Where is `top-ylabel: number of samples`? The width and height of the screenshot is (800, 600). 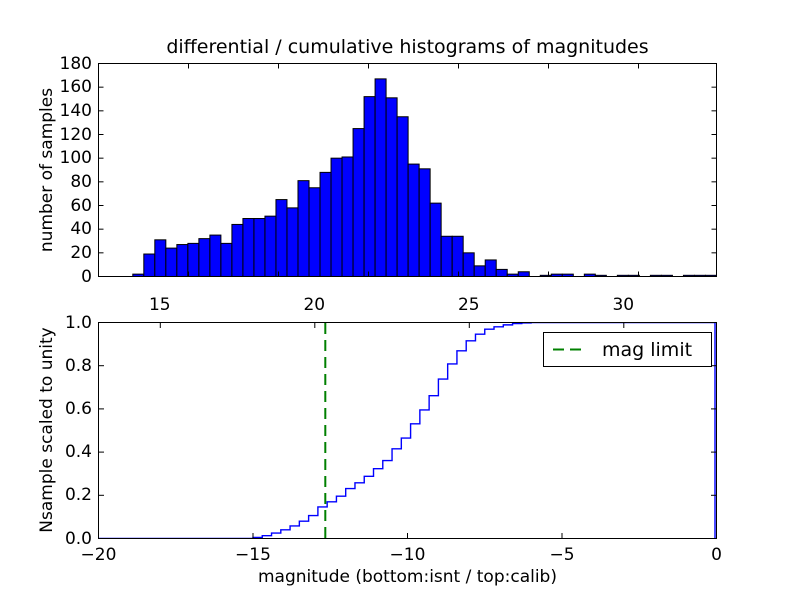
top-ylabel: number of samples is located at coordinates (47, 170).